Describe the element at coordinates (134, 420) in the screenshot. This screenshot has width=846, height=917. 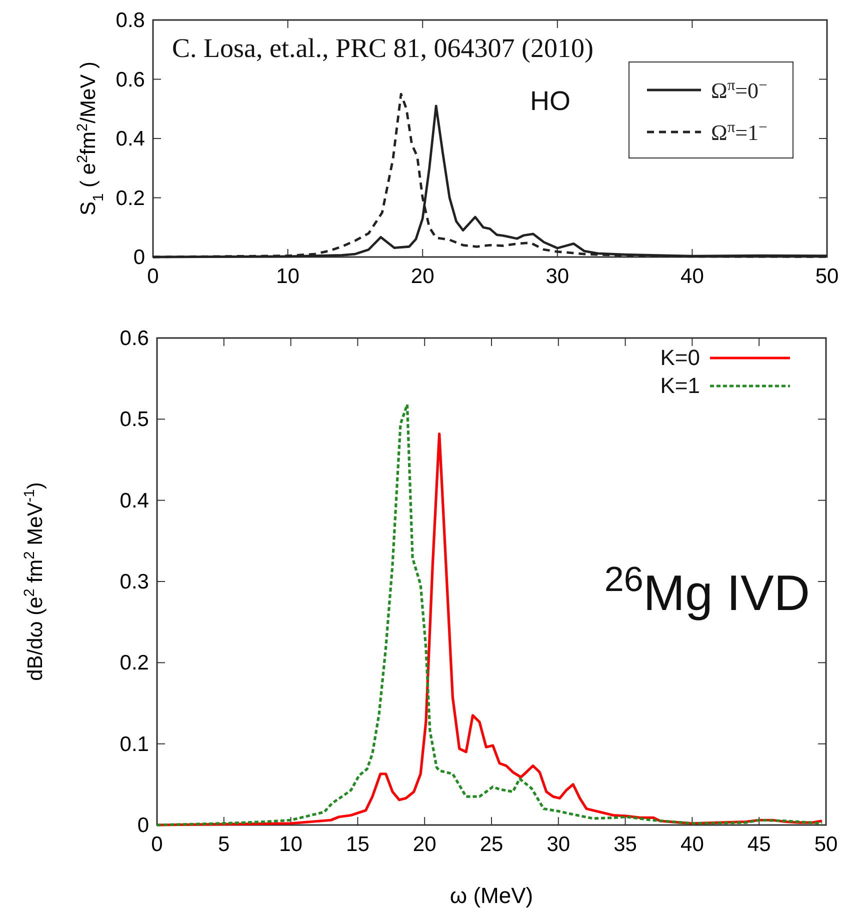
I see `y-tick-label: 0.5` at that location.